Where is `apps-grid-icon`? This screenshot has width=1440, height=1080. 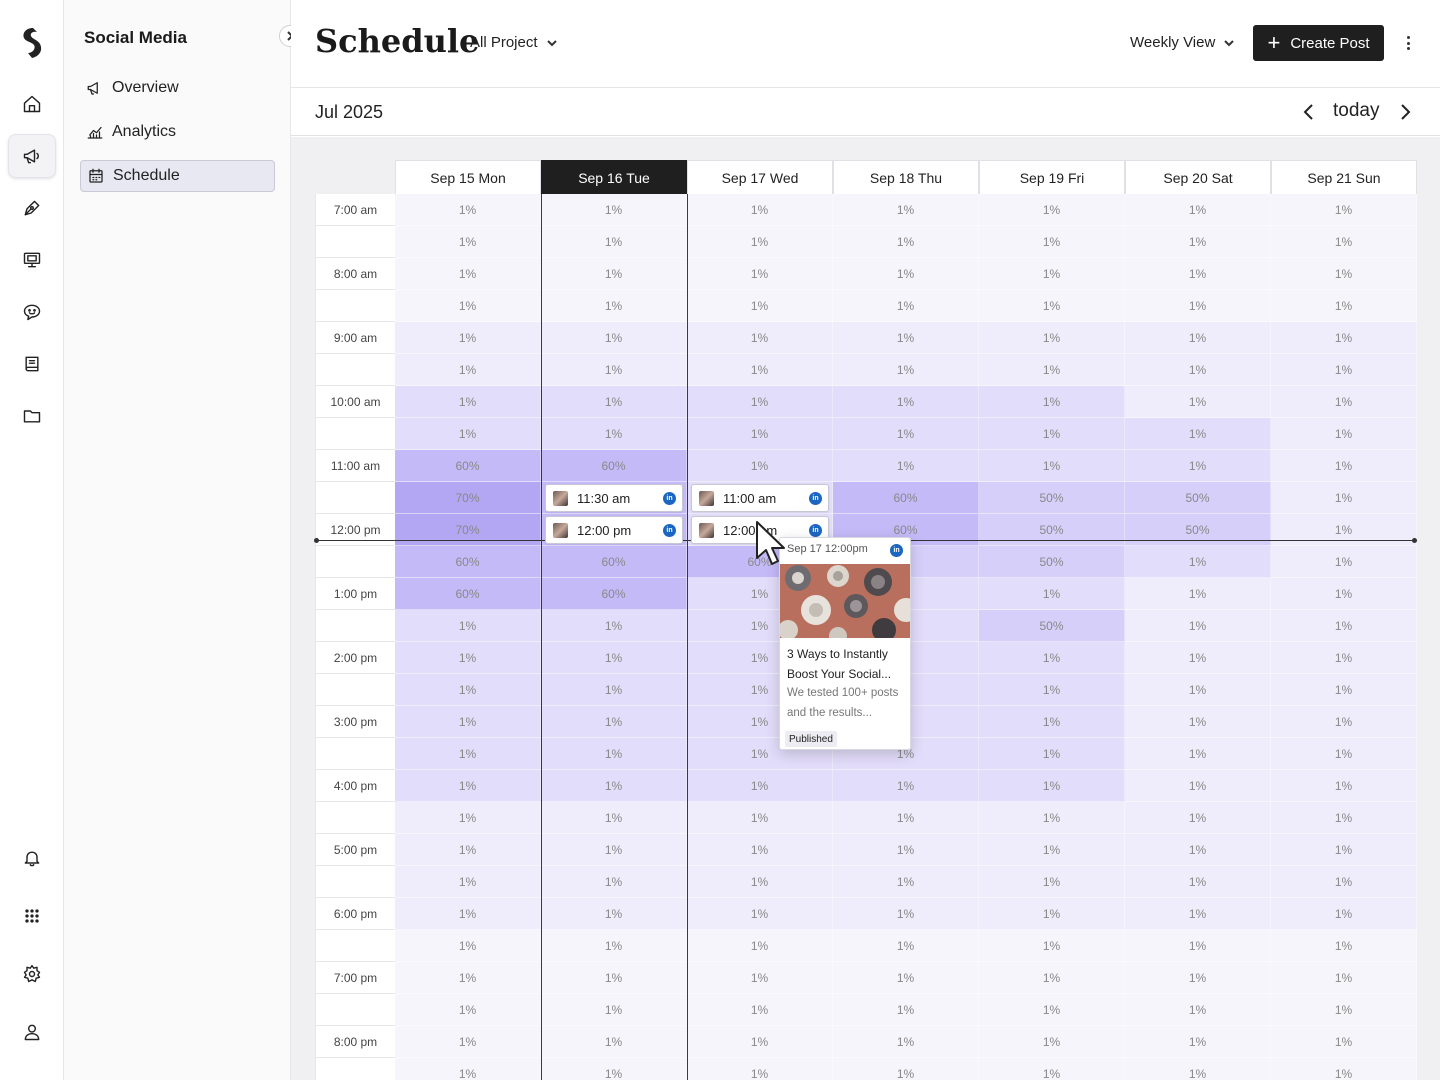
apps-grid-icon is located at coordinates (32, 916).